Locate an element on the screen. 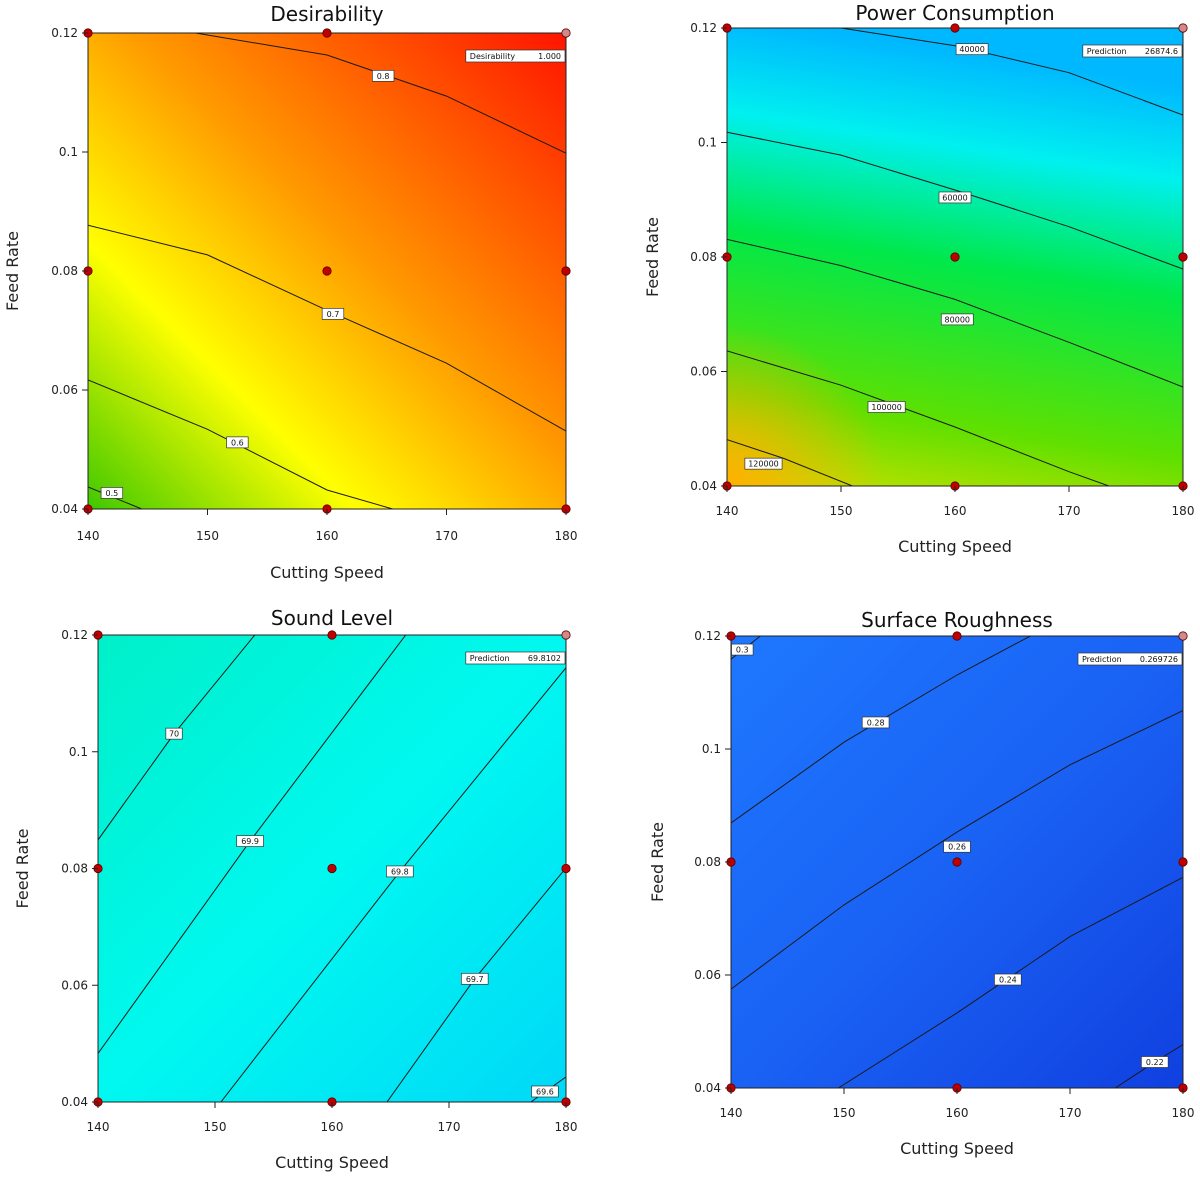  sound-contour-label-text: 69.9 is located at coordinates (250, 841).